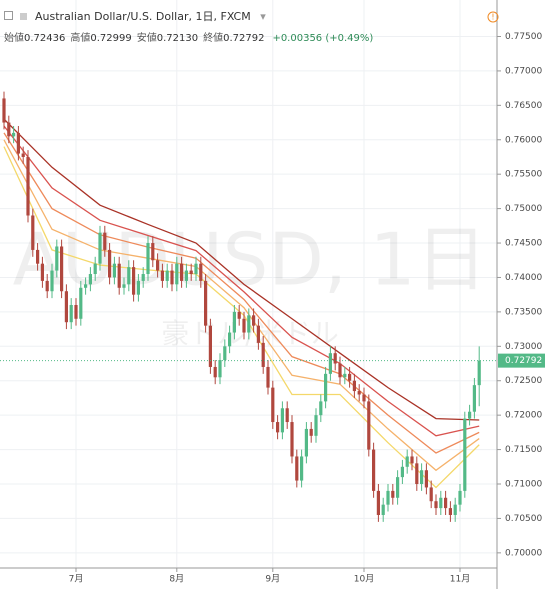 The height and width of the screenshot is (589, 545). What do you see at coordinates (523, 209) in the screenshot?
I see `y-tick-label: 0.75000` at bounding box center [523, 209].